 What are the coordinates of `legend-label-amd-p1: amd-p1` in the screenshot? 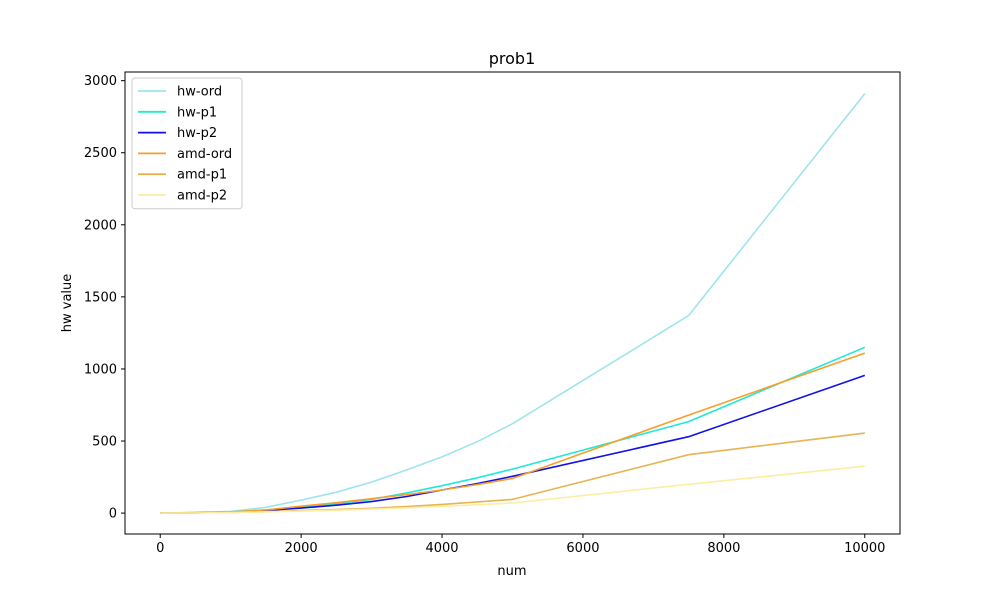 It's located at (202, 175).